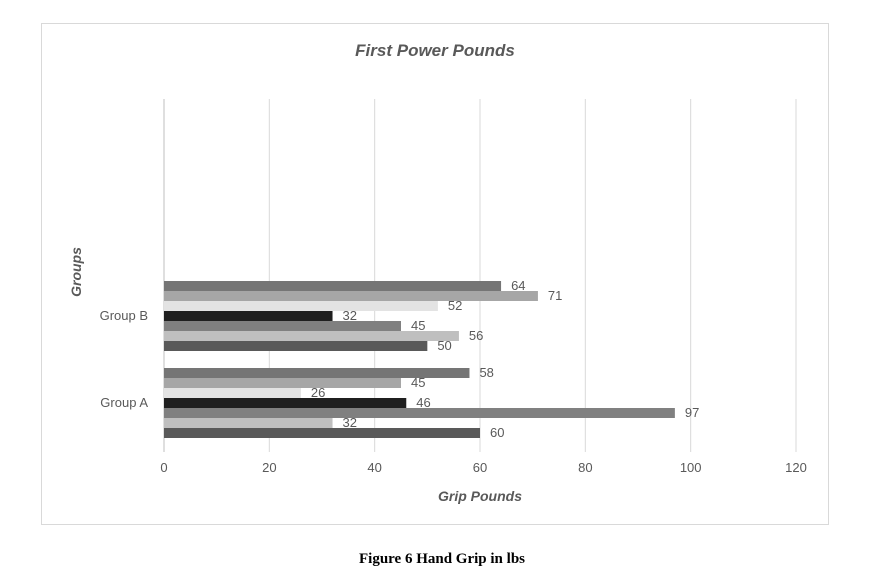 Image resolution: width=884 pixels, height=584 pixels. What do you see at coordinates (76, 272) in the screenshot?
I see `y-axis-title: Groups` at bounding box center [76, 272].